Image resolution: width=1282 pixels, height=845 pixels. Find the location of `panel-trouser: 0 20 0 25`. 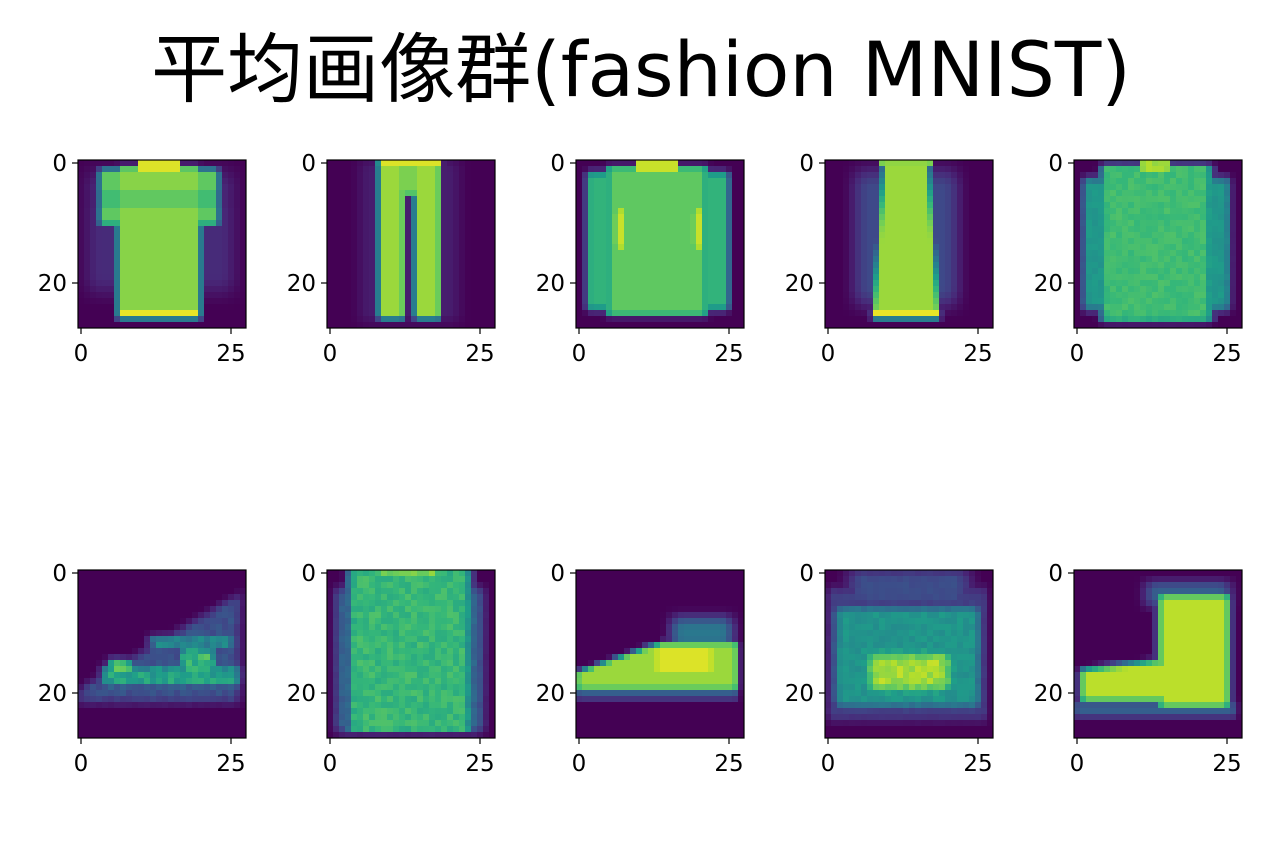

panel-trouser: 0 20 0 25 is located at coordinates (391, 259).